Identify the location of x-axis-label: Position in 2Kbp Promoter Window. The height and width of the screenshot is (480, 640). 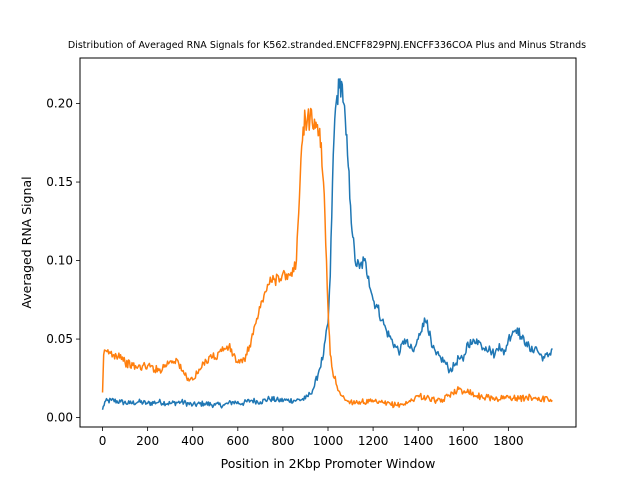
(328, 463).